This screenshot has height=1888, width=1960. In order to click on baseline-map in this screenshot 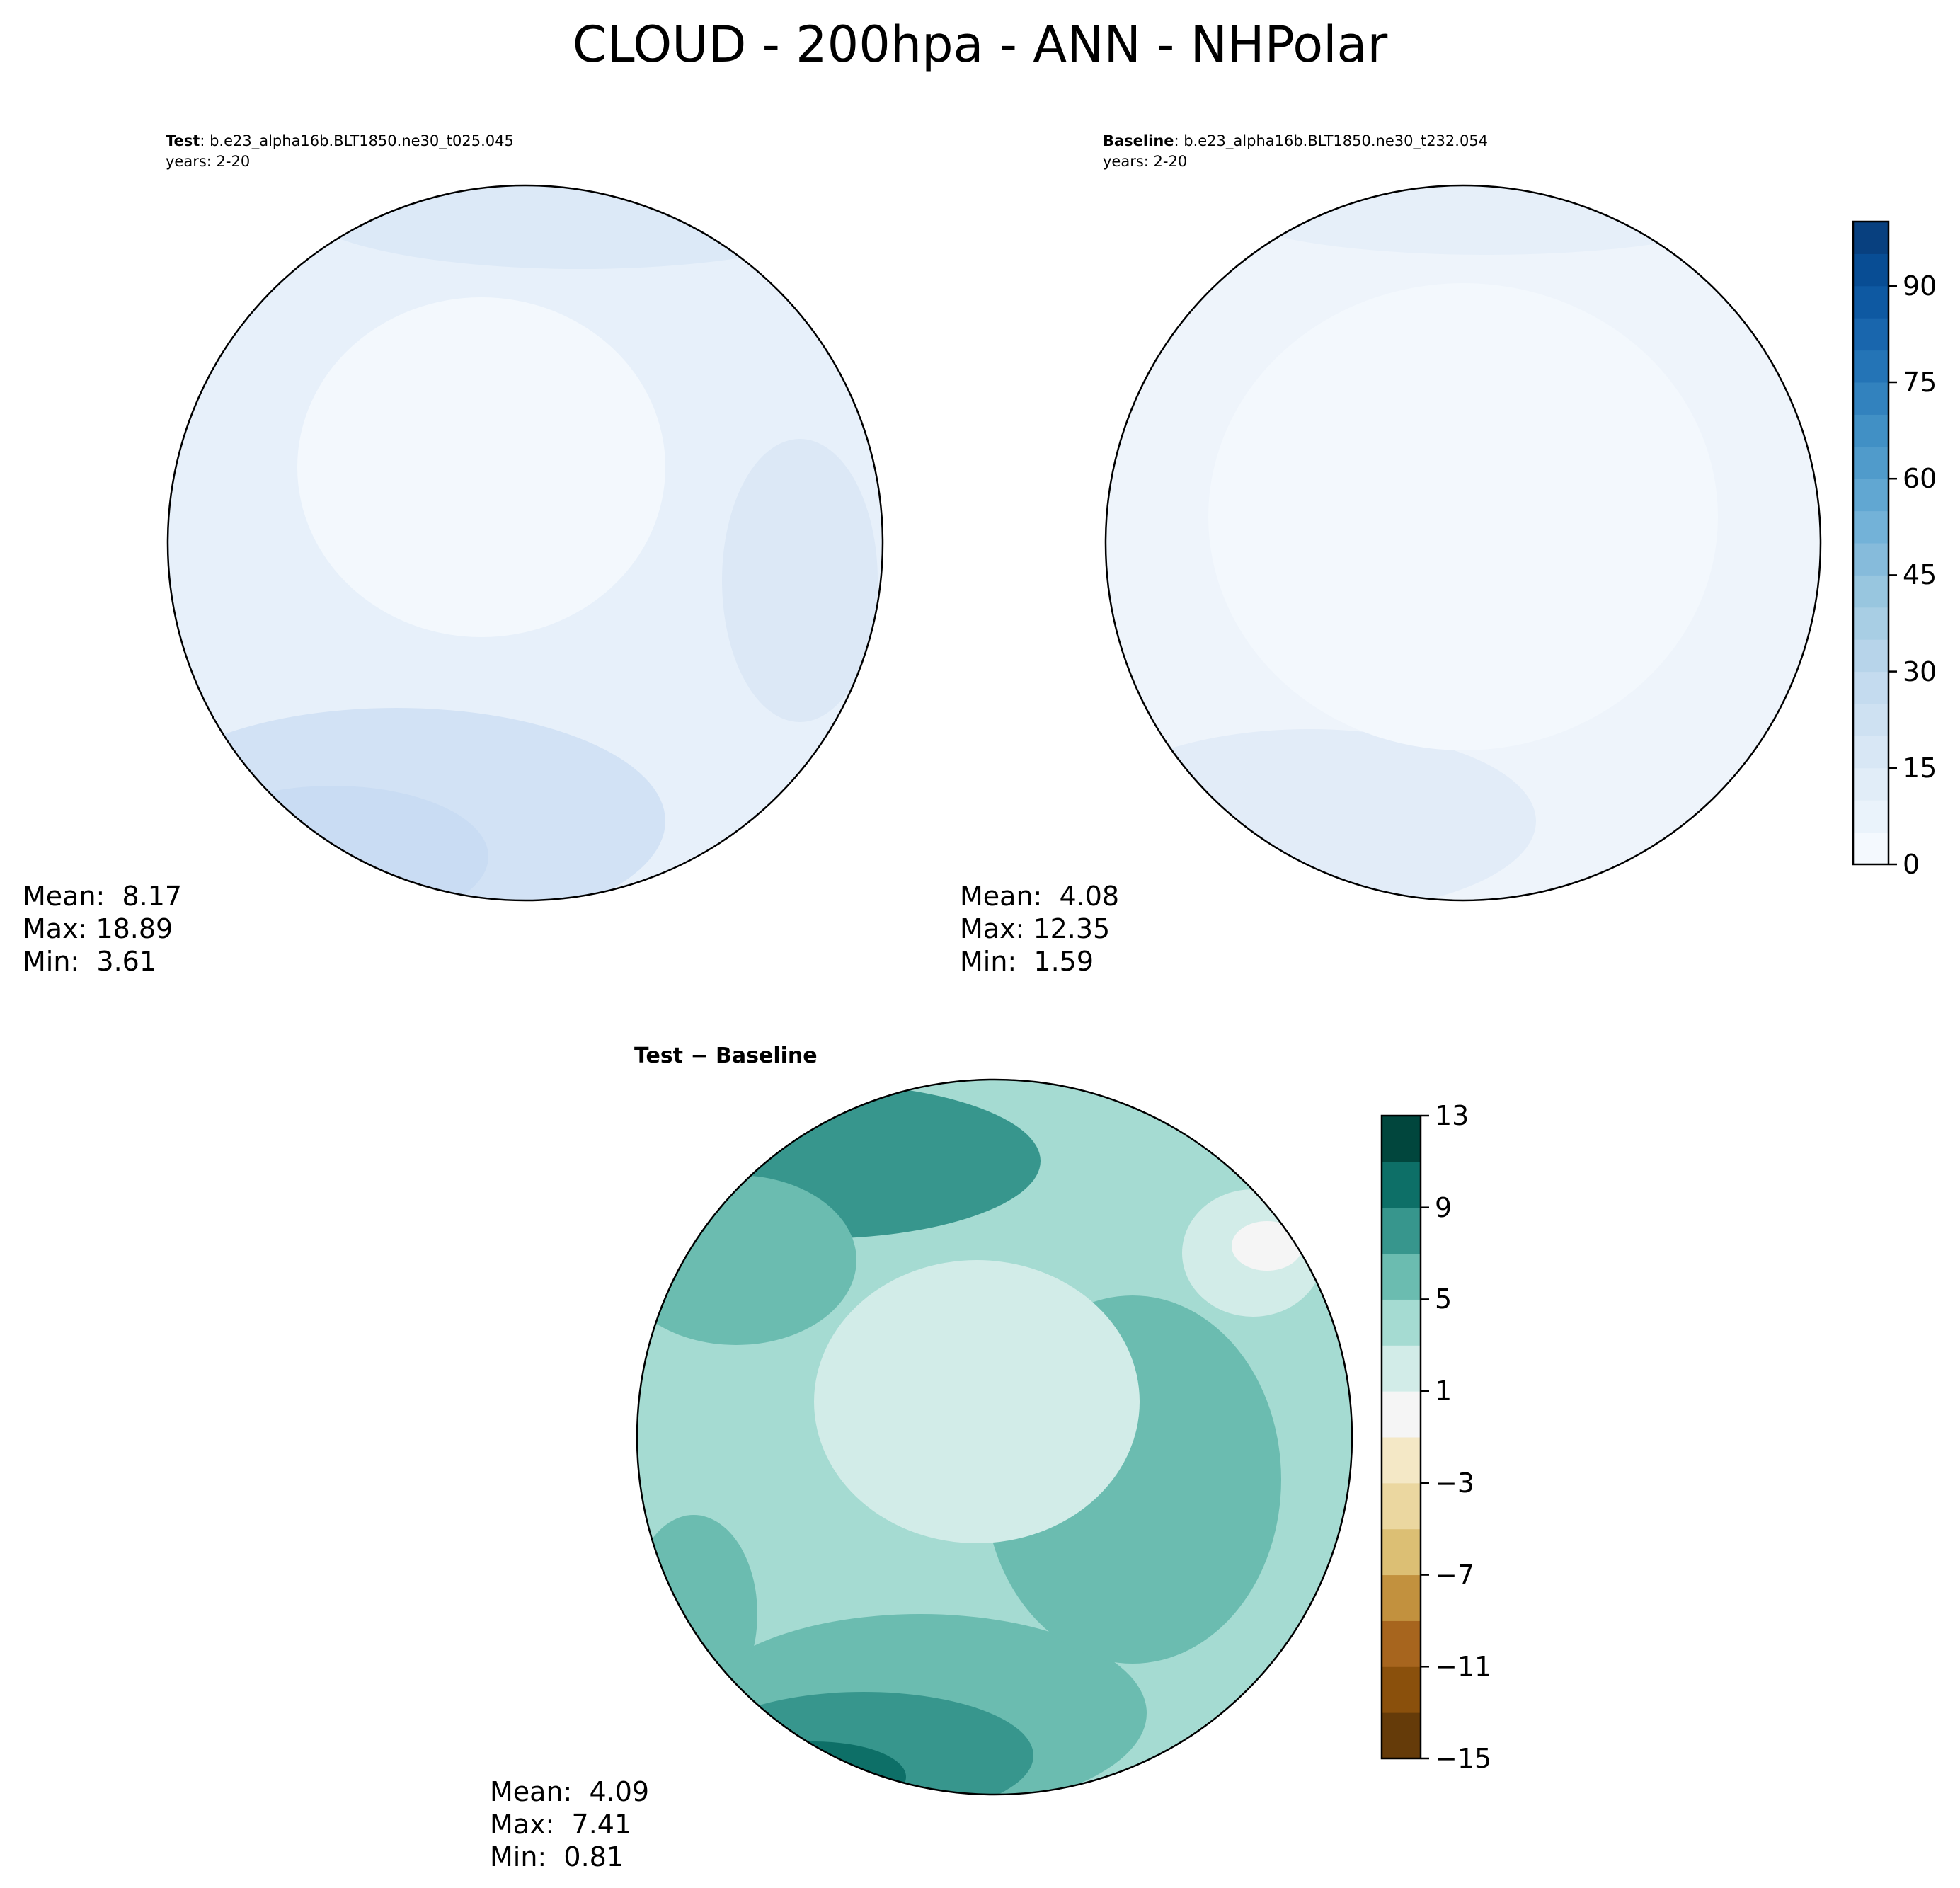, I will do `click(1463, 543)`.